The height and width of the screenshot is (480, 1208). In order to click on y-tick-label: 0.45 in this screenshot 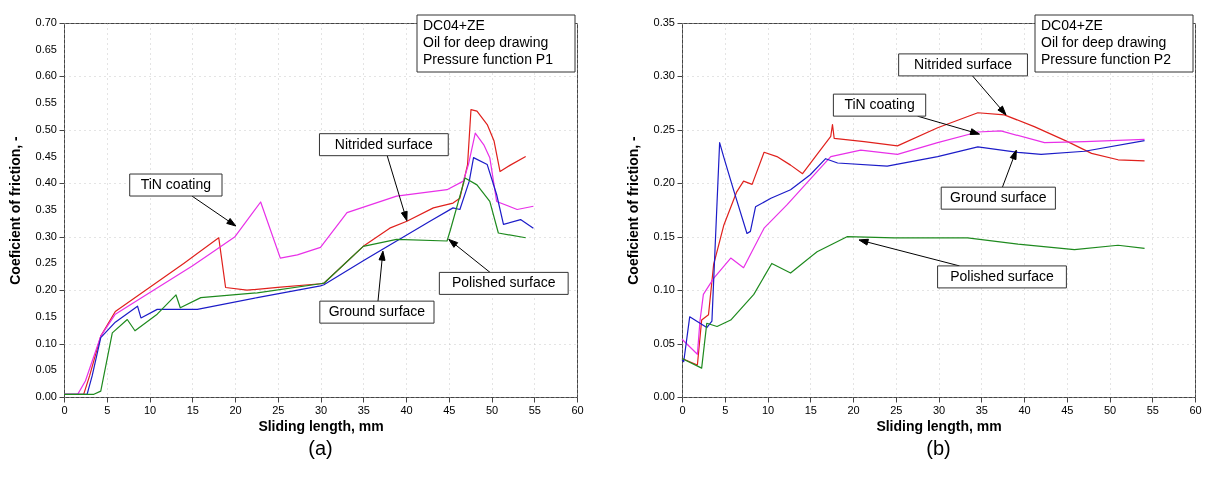, I will do `click(46, 155)`.